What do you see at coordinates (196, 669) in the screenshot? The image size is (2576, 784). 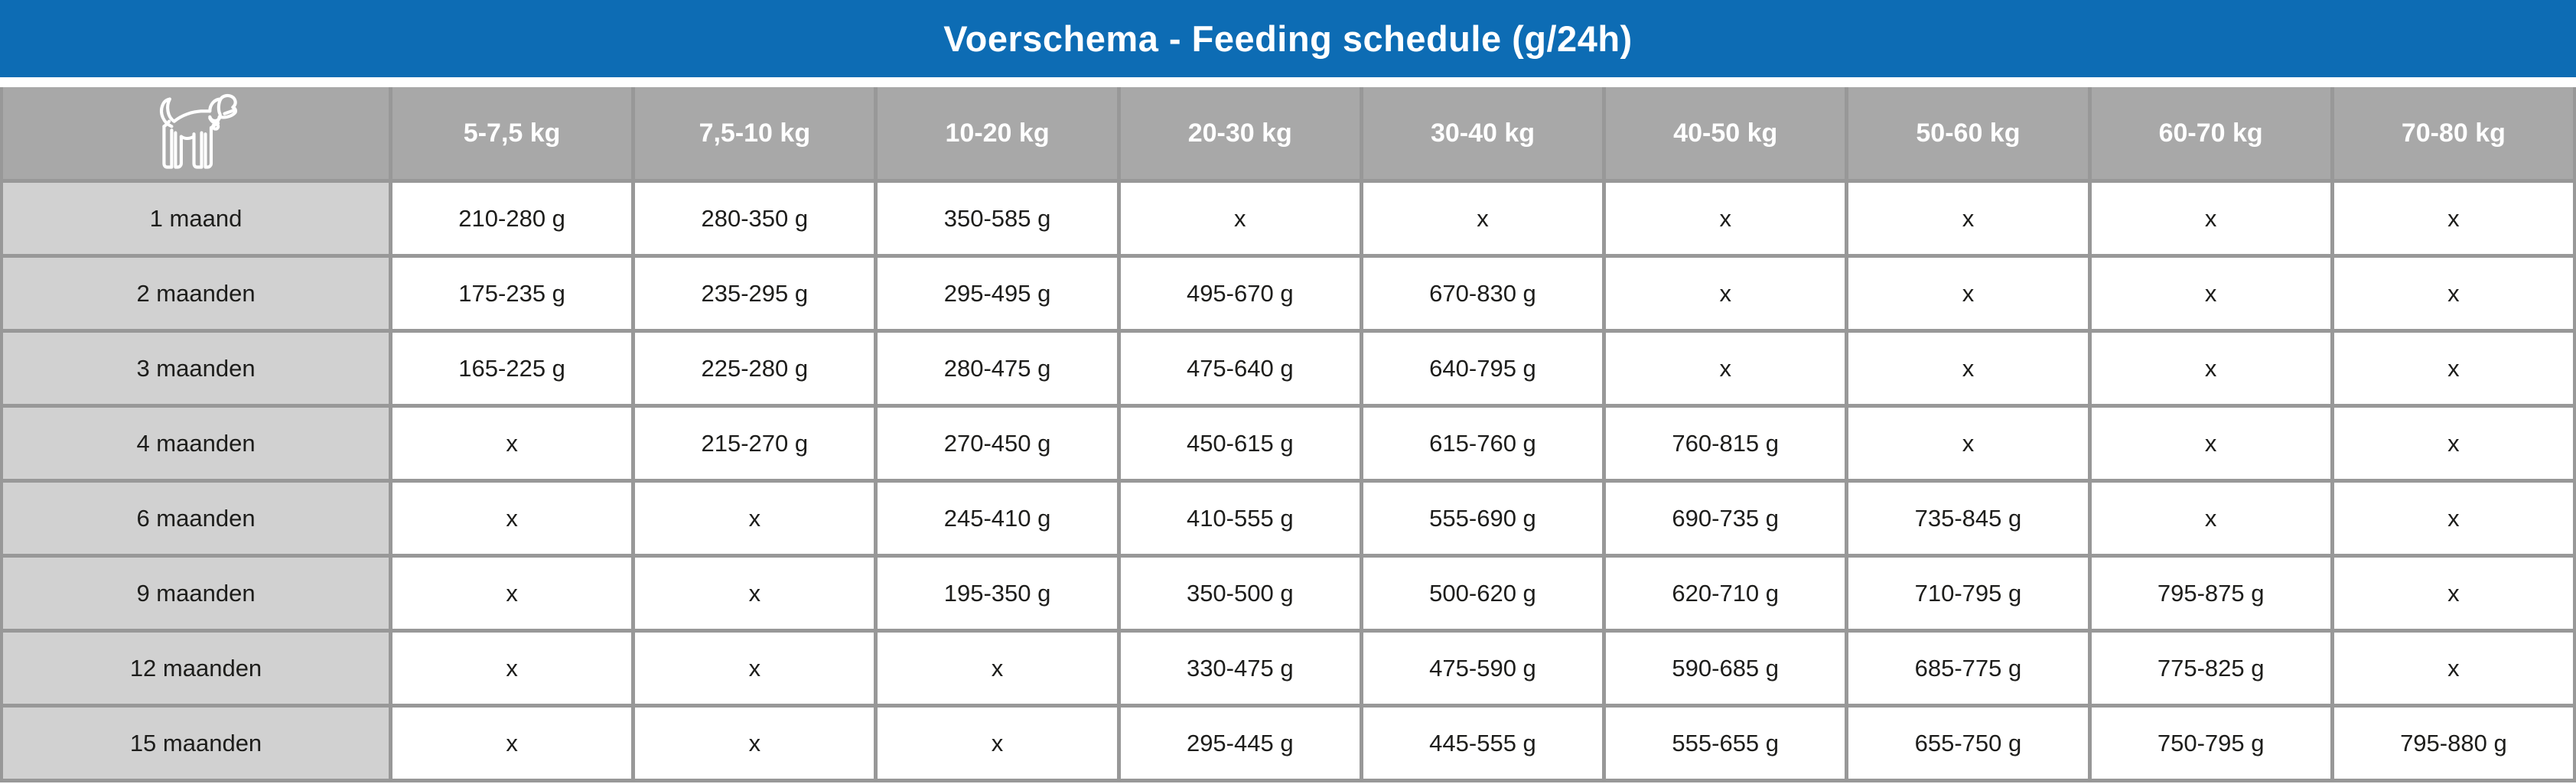 I see `age-row-label: 12 maanden` at bounding box center [196, 669].